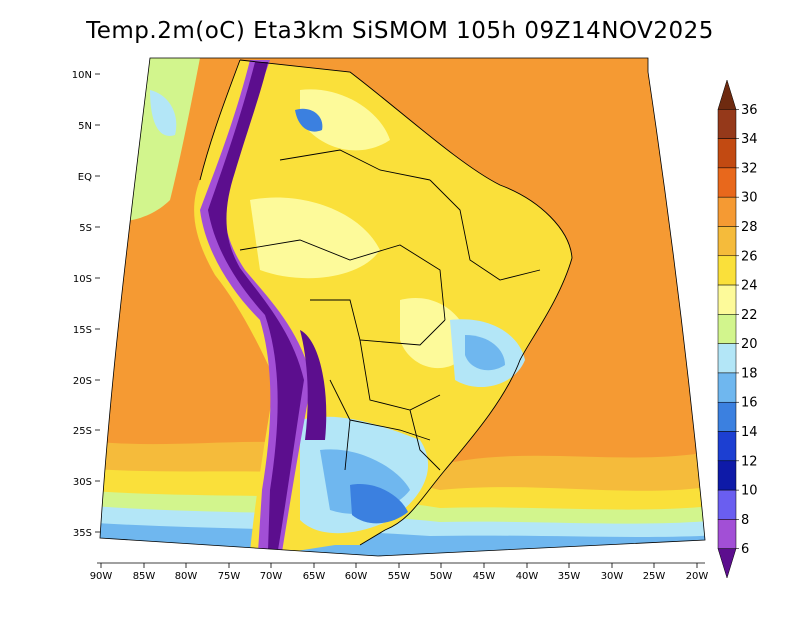  Describe the element at coordinates (749, 373) in the screenshot. I see `colorbar-label: 18` at that location.